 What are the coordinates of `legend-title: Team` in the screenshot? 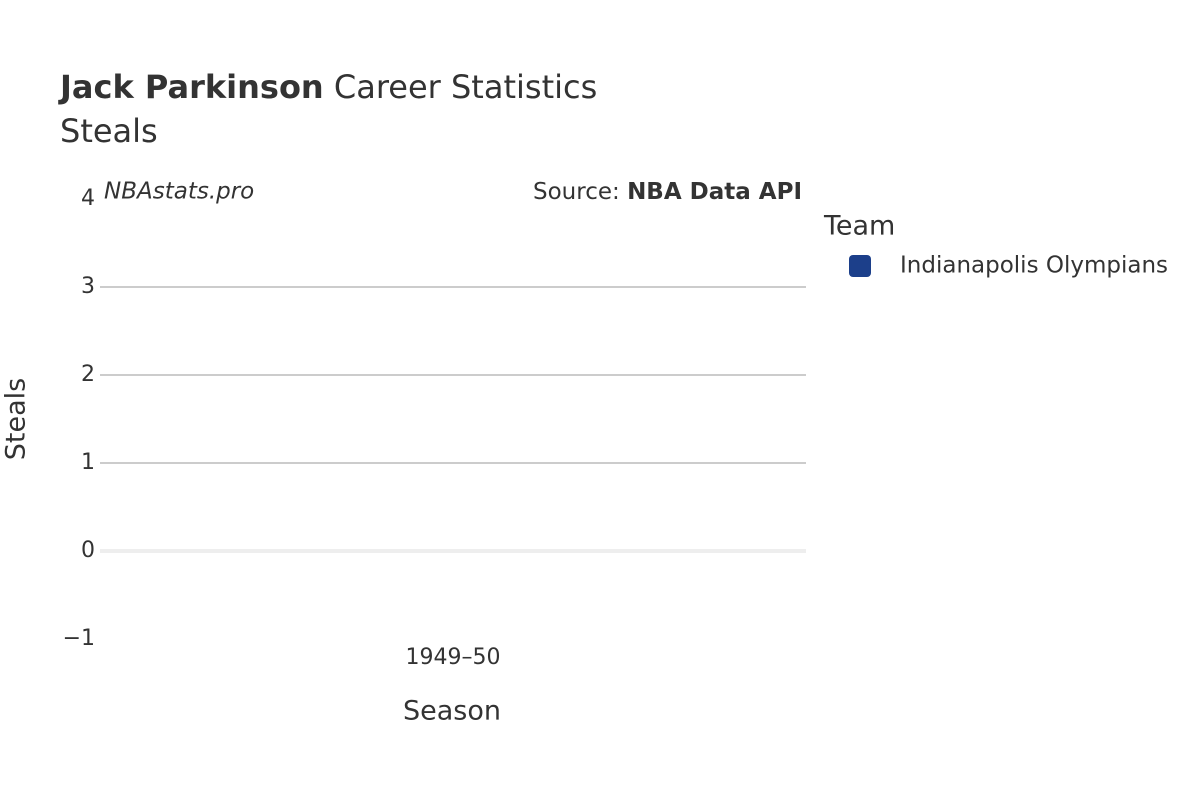 It's located at (859, 226).